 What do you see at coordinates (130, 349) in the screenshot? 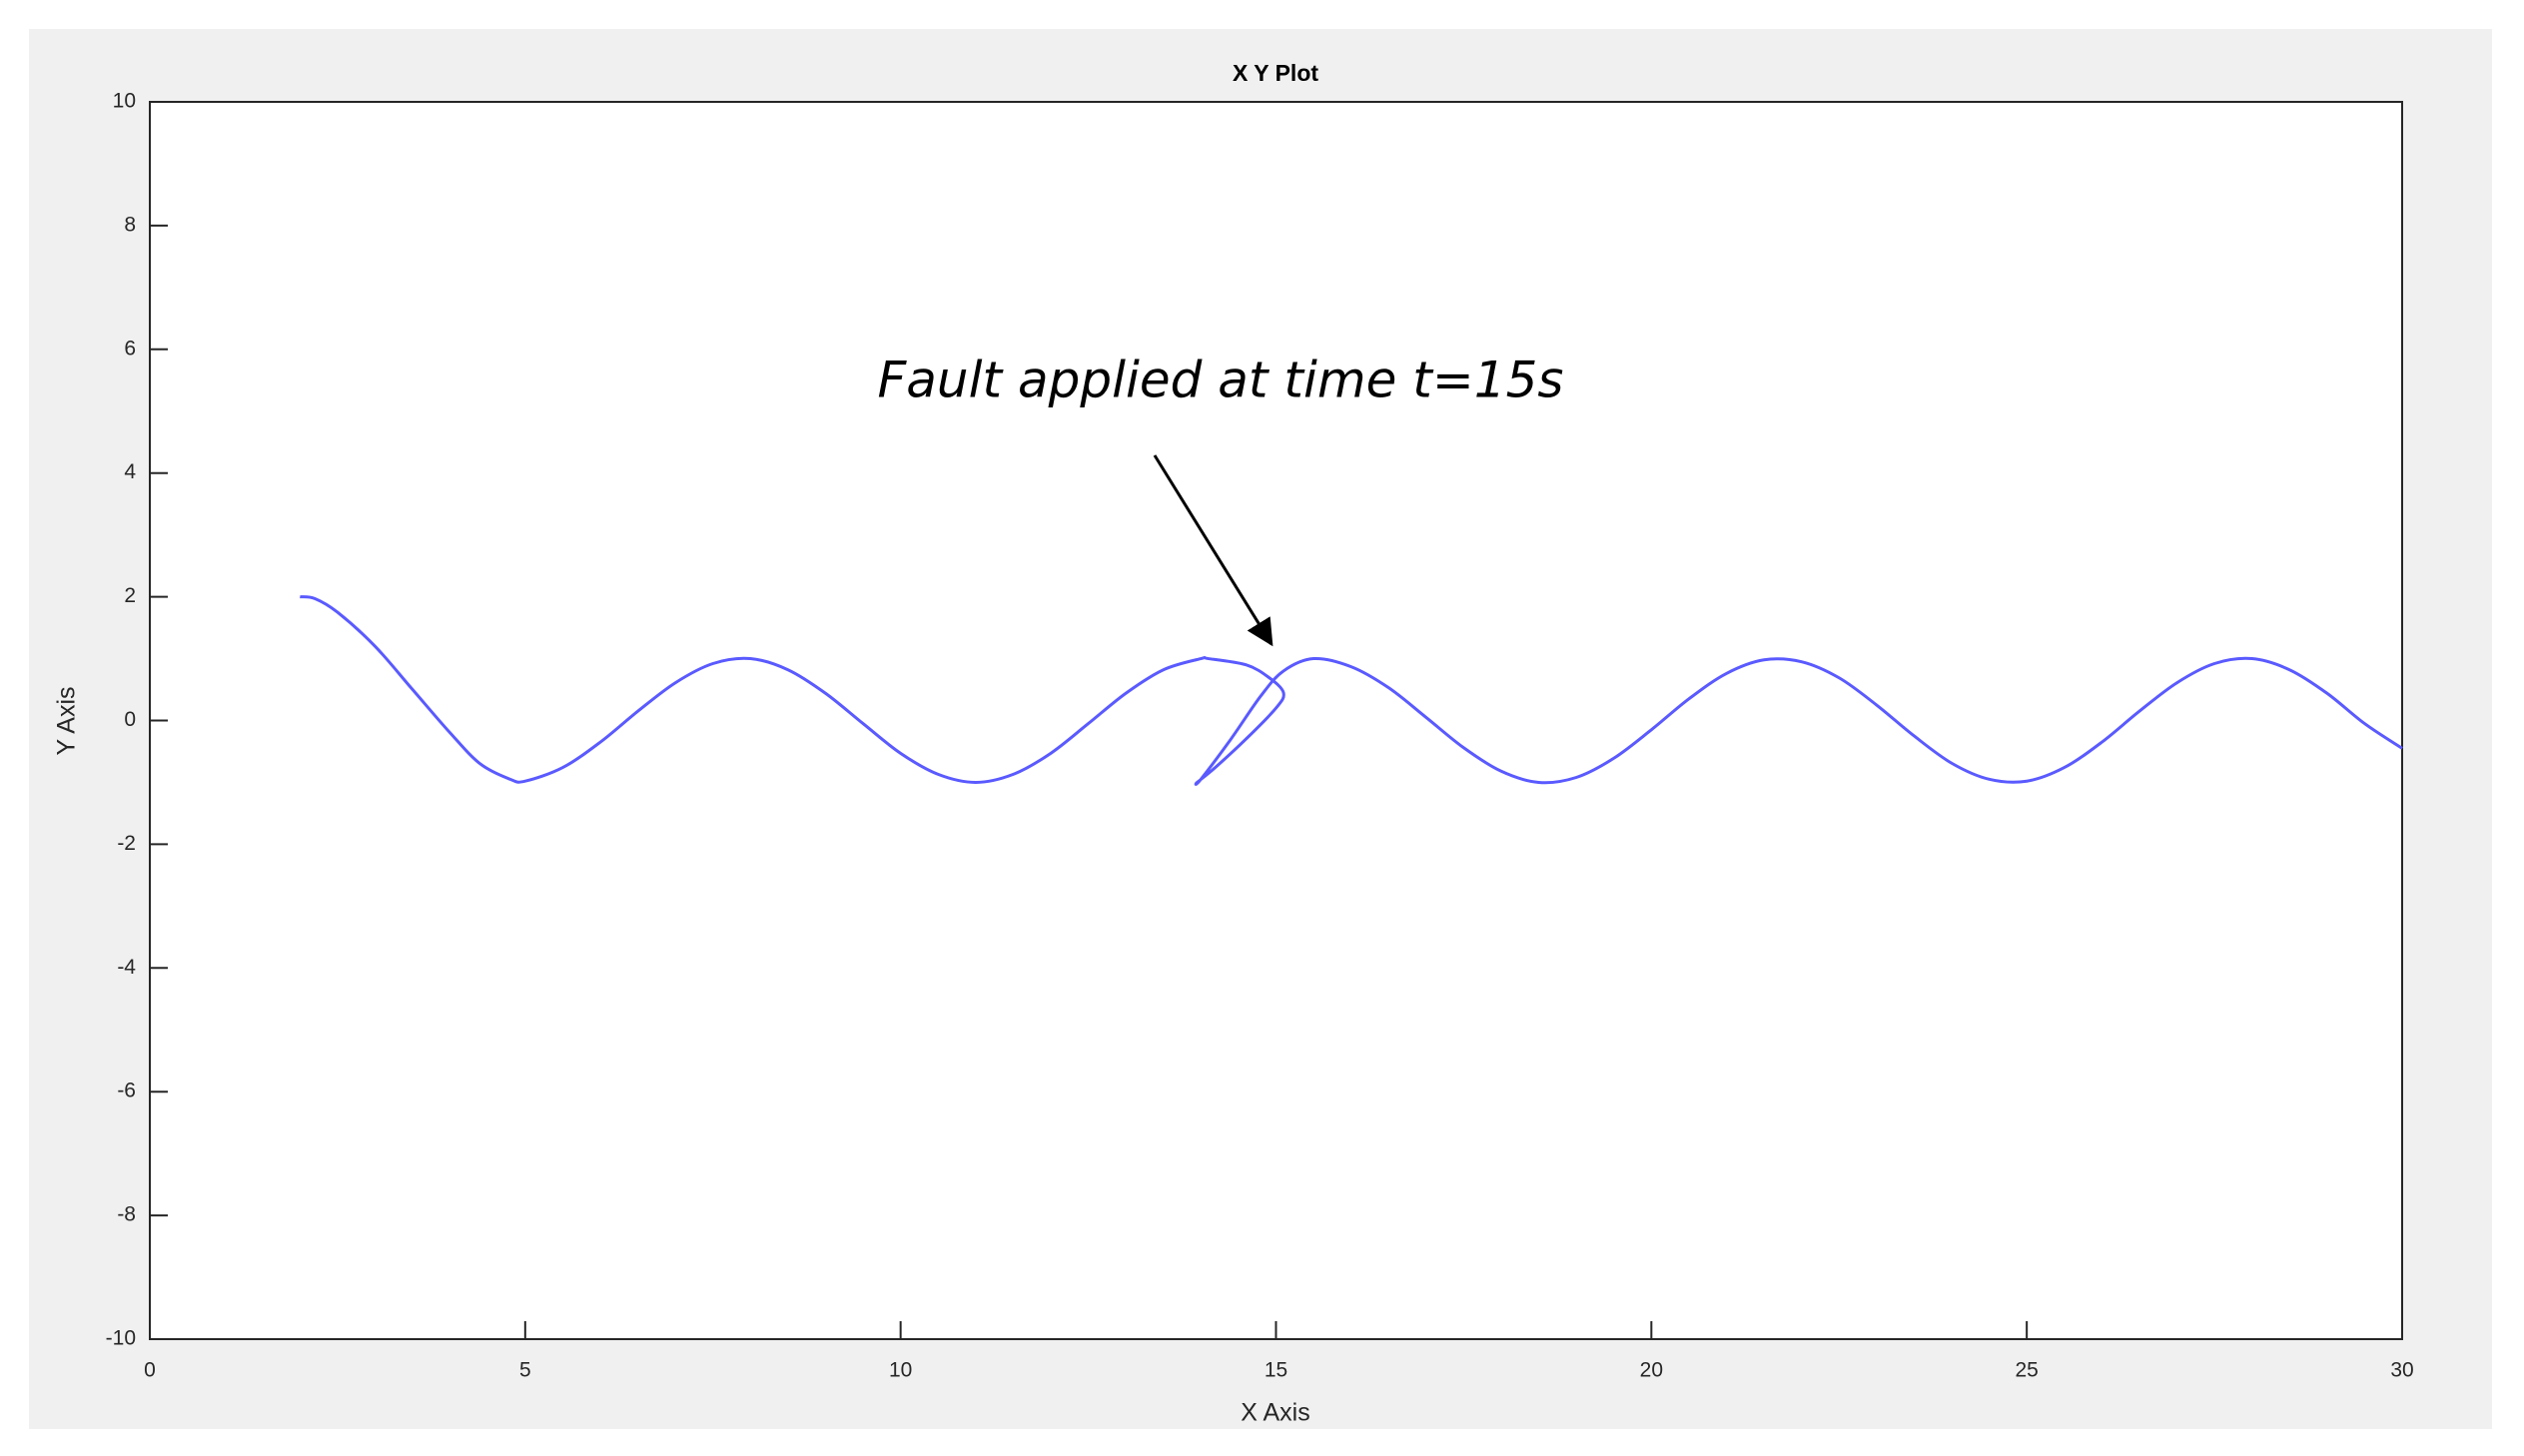
I see `y-tick-label: 6` at bounding box center [130, 349].